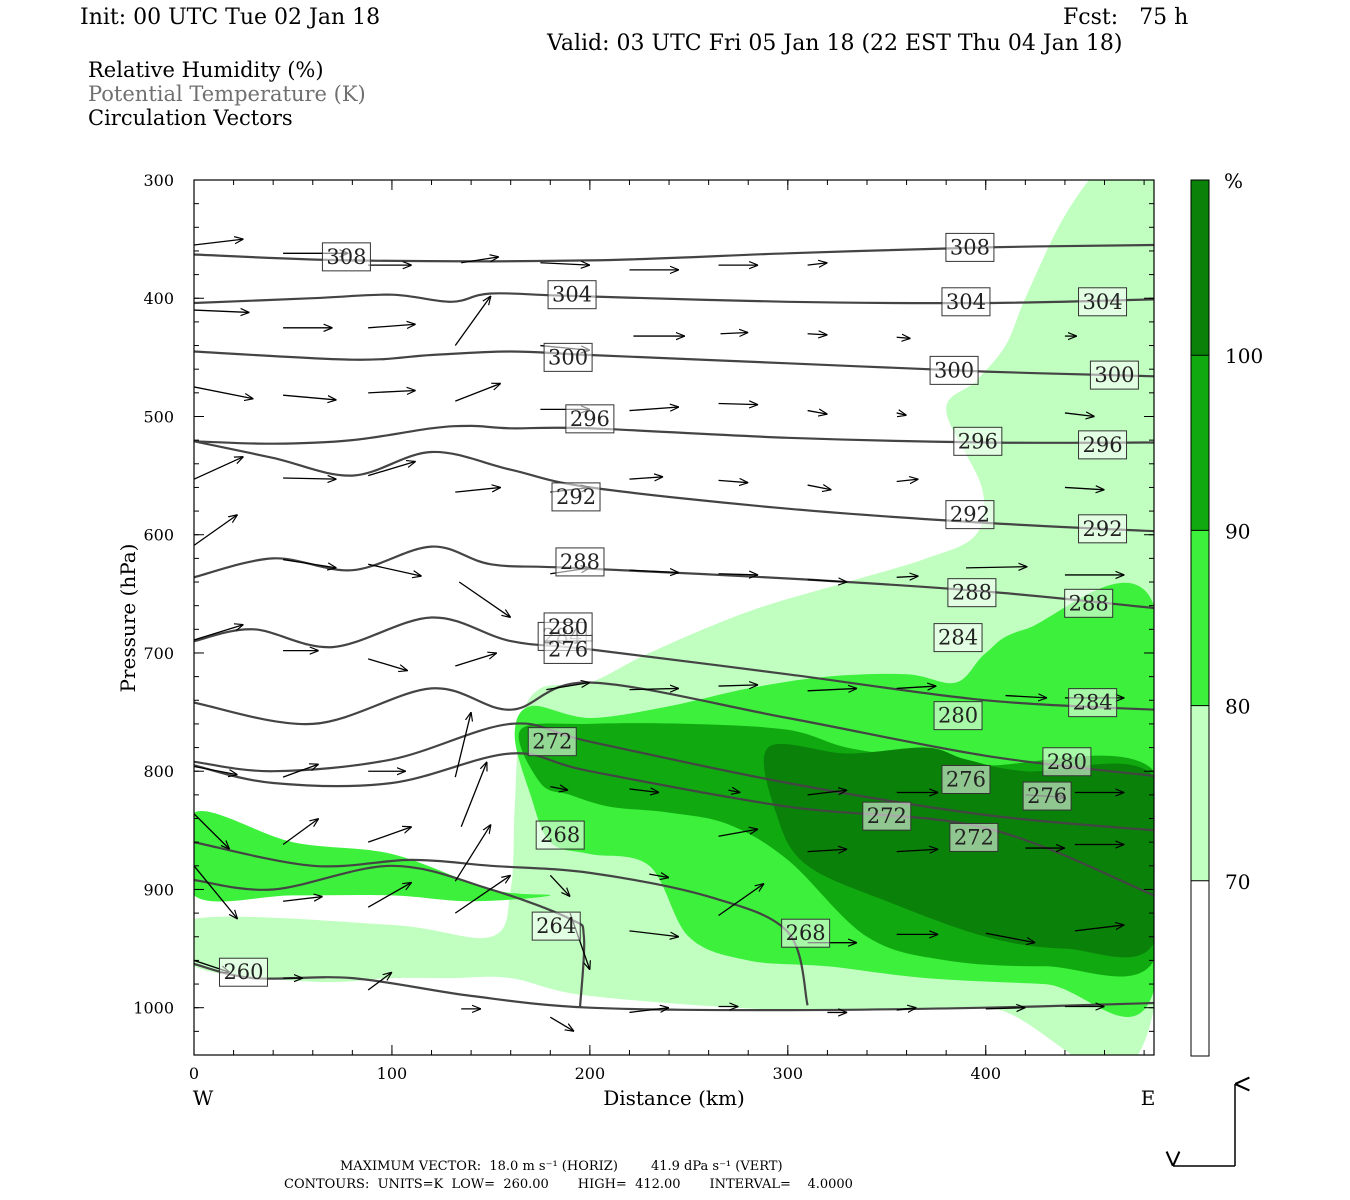 The height and width of the screenshot is (1200, 1350). Describe the element at coordinates (158, 298) in the screenshot. I see `y-tick-label: 400` at that location.